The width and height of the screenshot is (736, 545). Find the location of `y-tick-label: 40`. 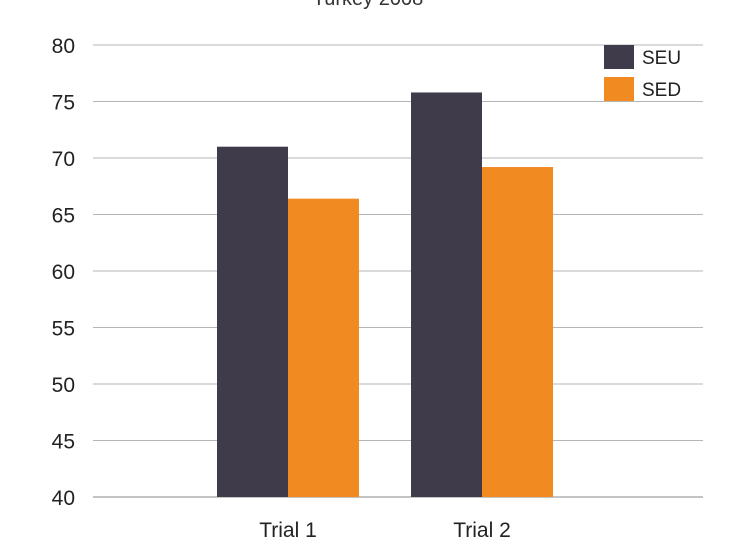

y-tick-label: 40 is located at coordinates (63, 498).